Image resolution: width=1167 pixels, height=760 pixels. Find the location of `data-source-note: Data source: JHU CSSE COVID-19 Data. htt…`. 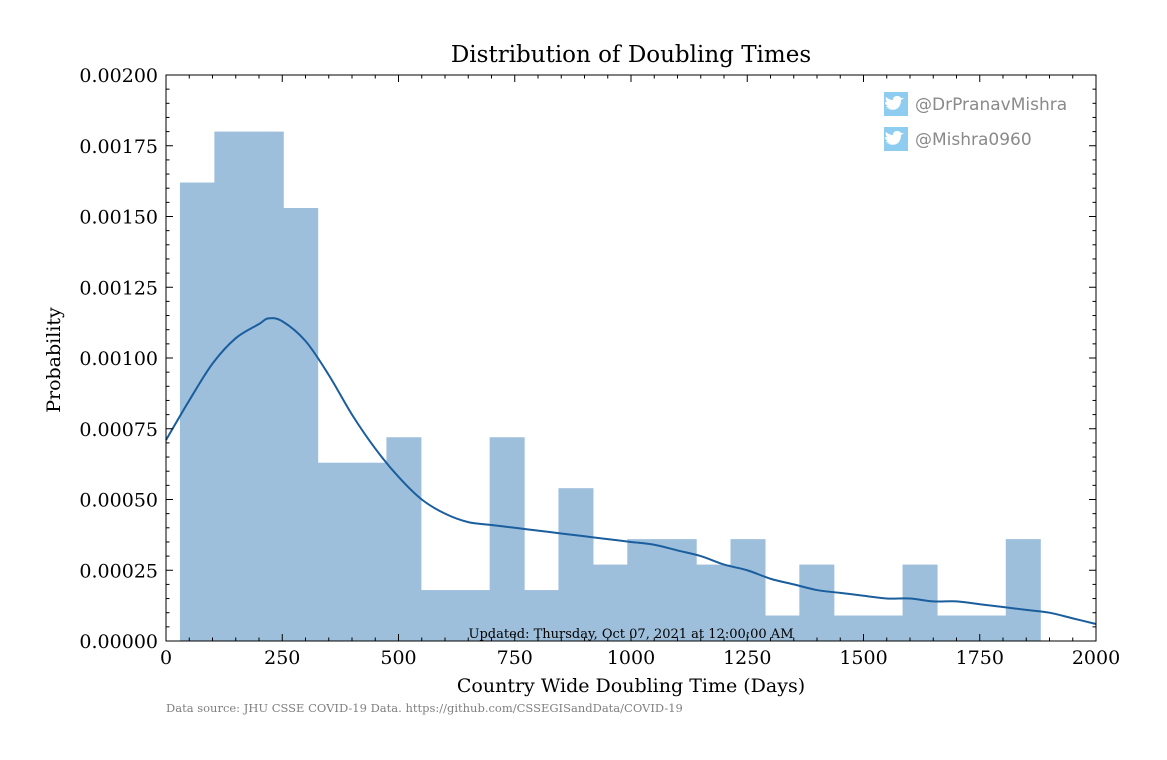

data-source-note: Data source: JHU CSSE COVID-19 Data. htt… is located at coordinates (424, 708).